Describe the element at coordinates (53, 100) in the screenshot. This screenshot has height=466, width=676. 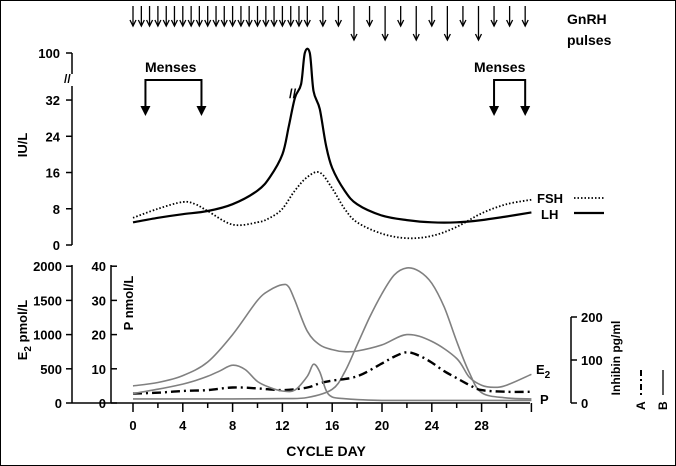
I see `top-y-tick-label-32: 32` at that location.